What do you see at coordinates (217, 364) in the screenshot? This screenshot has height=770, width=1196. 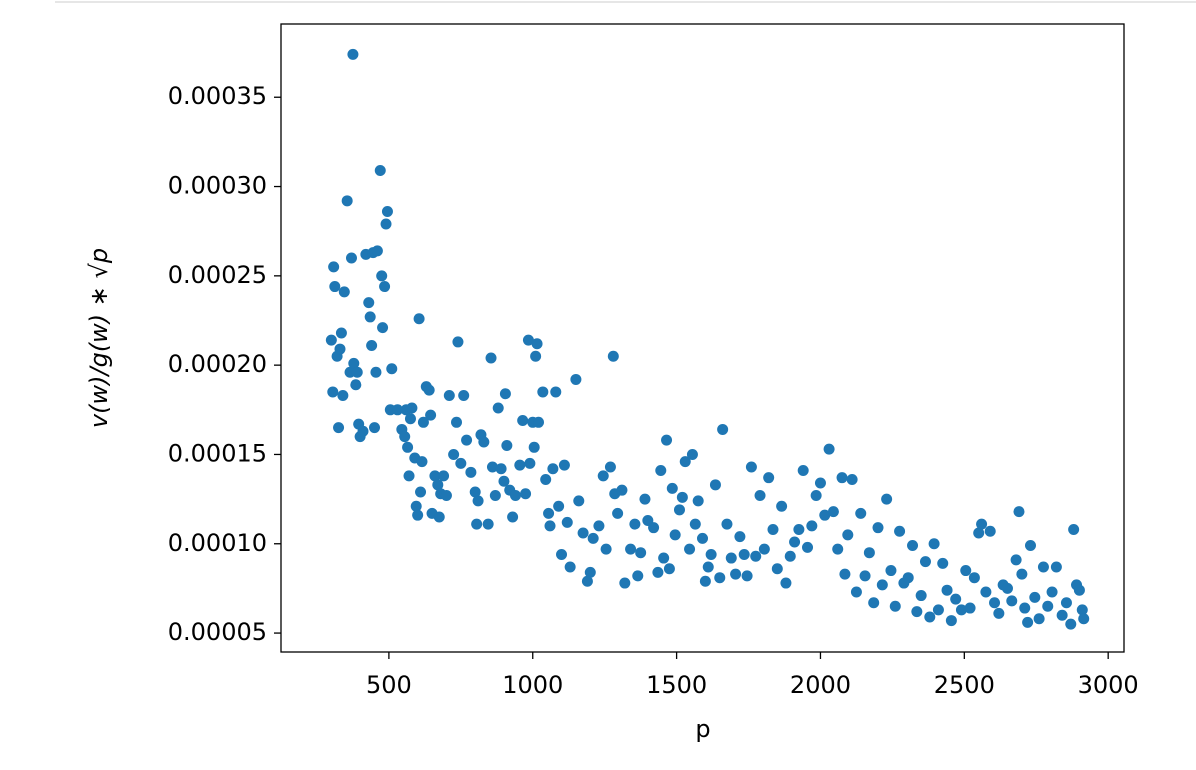 I see `y-tick-label: 0.00020` at bounding box center [217, 364].